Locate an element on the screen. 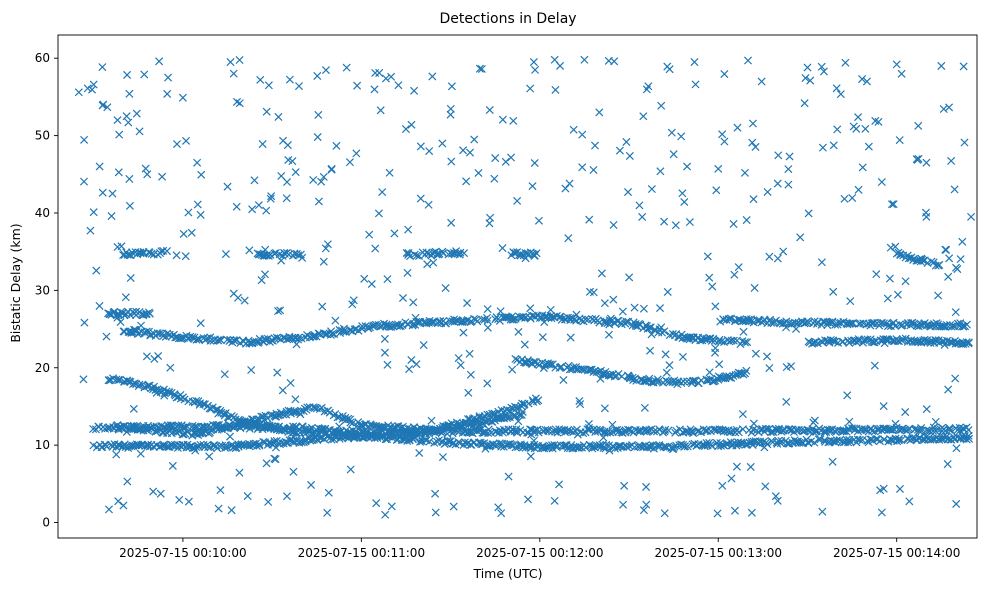 The height and width of the screenshot is (590, 989). y-tick-label: 0 is located at coordinates (46, 523).